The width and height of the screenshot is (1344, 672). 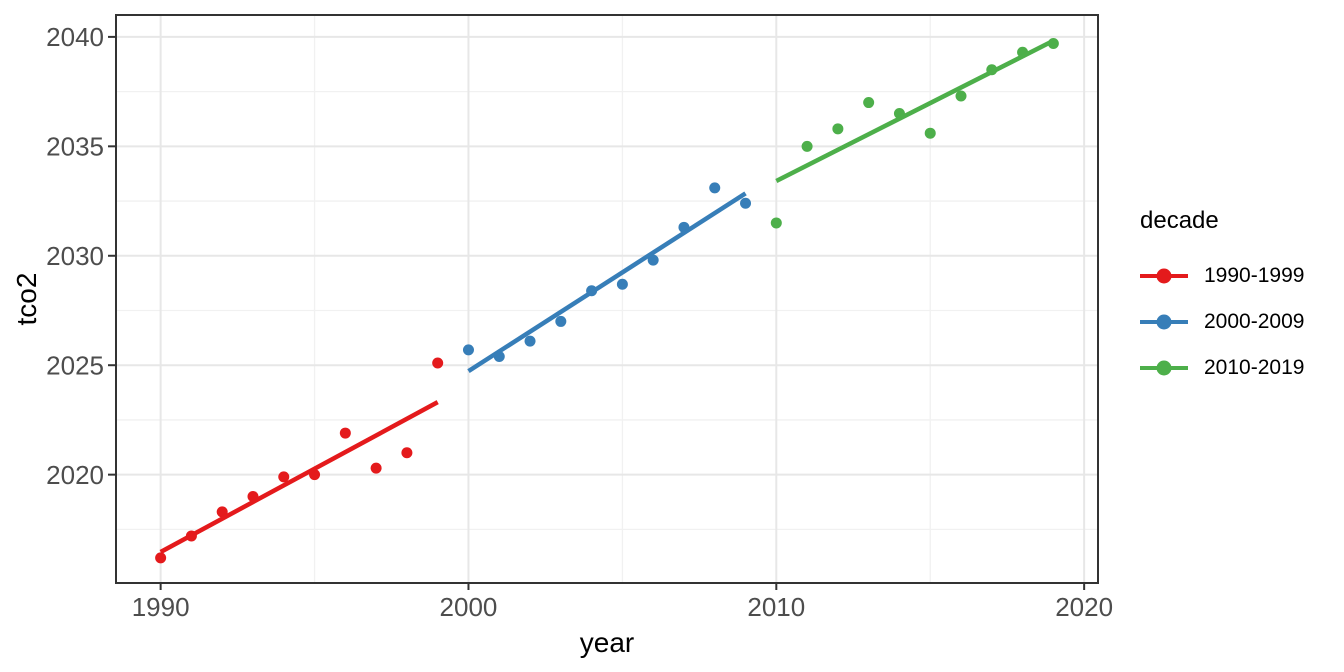 I want to click on x-tick-label: 2000, so click(x=469, y=607).